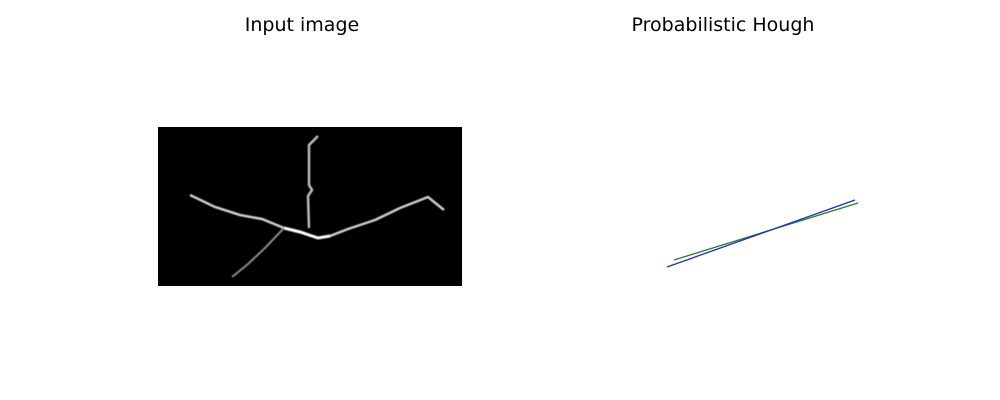 The height and width of the screenshot is (400, 1000). Describe the element at coordinates (258, 252) in the screenshot. I see `edge-diagonal` at that location.